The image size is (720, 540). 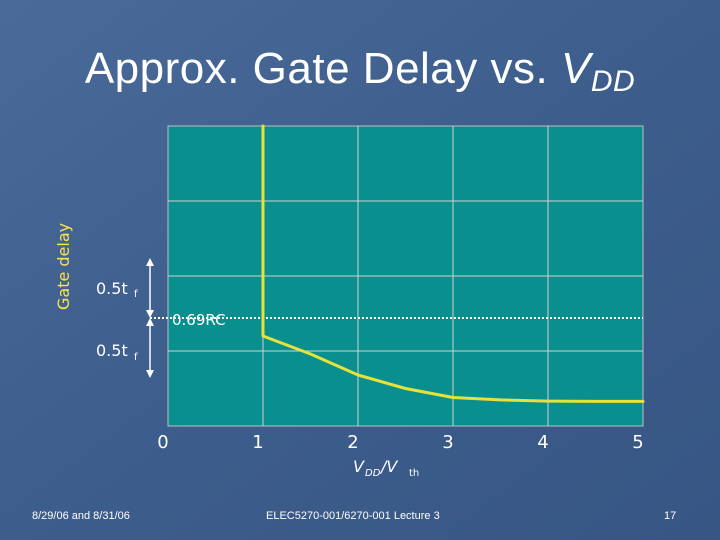 I want to click on upper-0.5tf-annotation: 0.5t f, so click(x=125, y=288).